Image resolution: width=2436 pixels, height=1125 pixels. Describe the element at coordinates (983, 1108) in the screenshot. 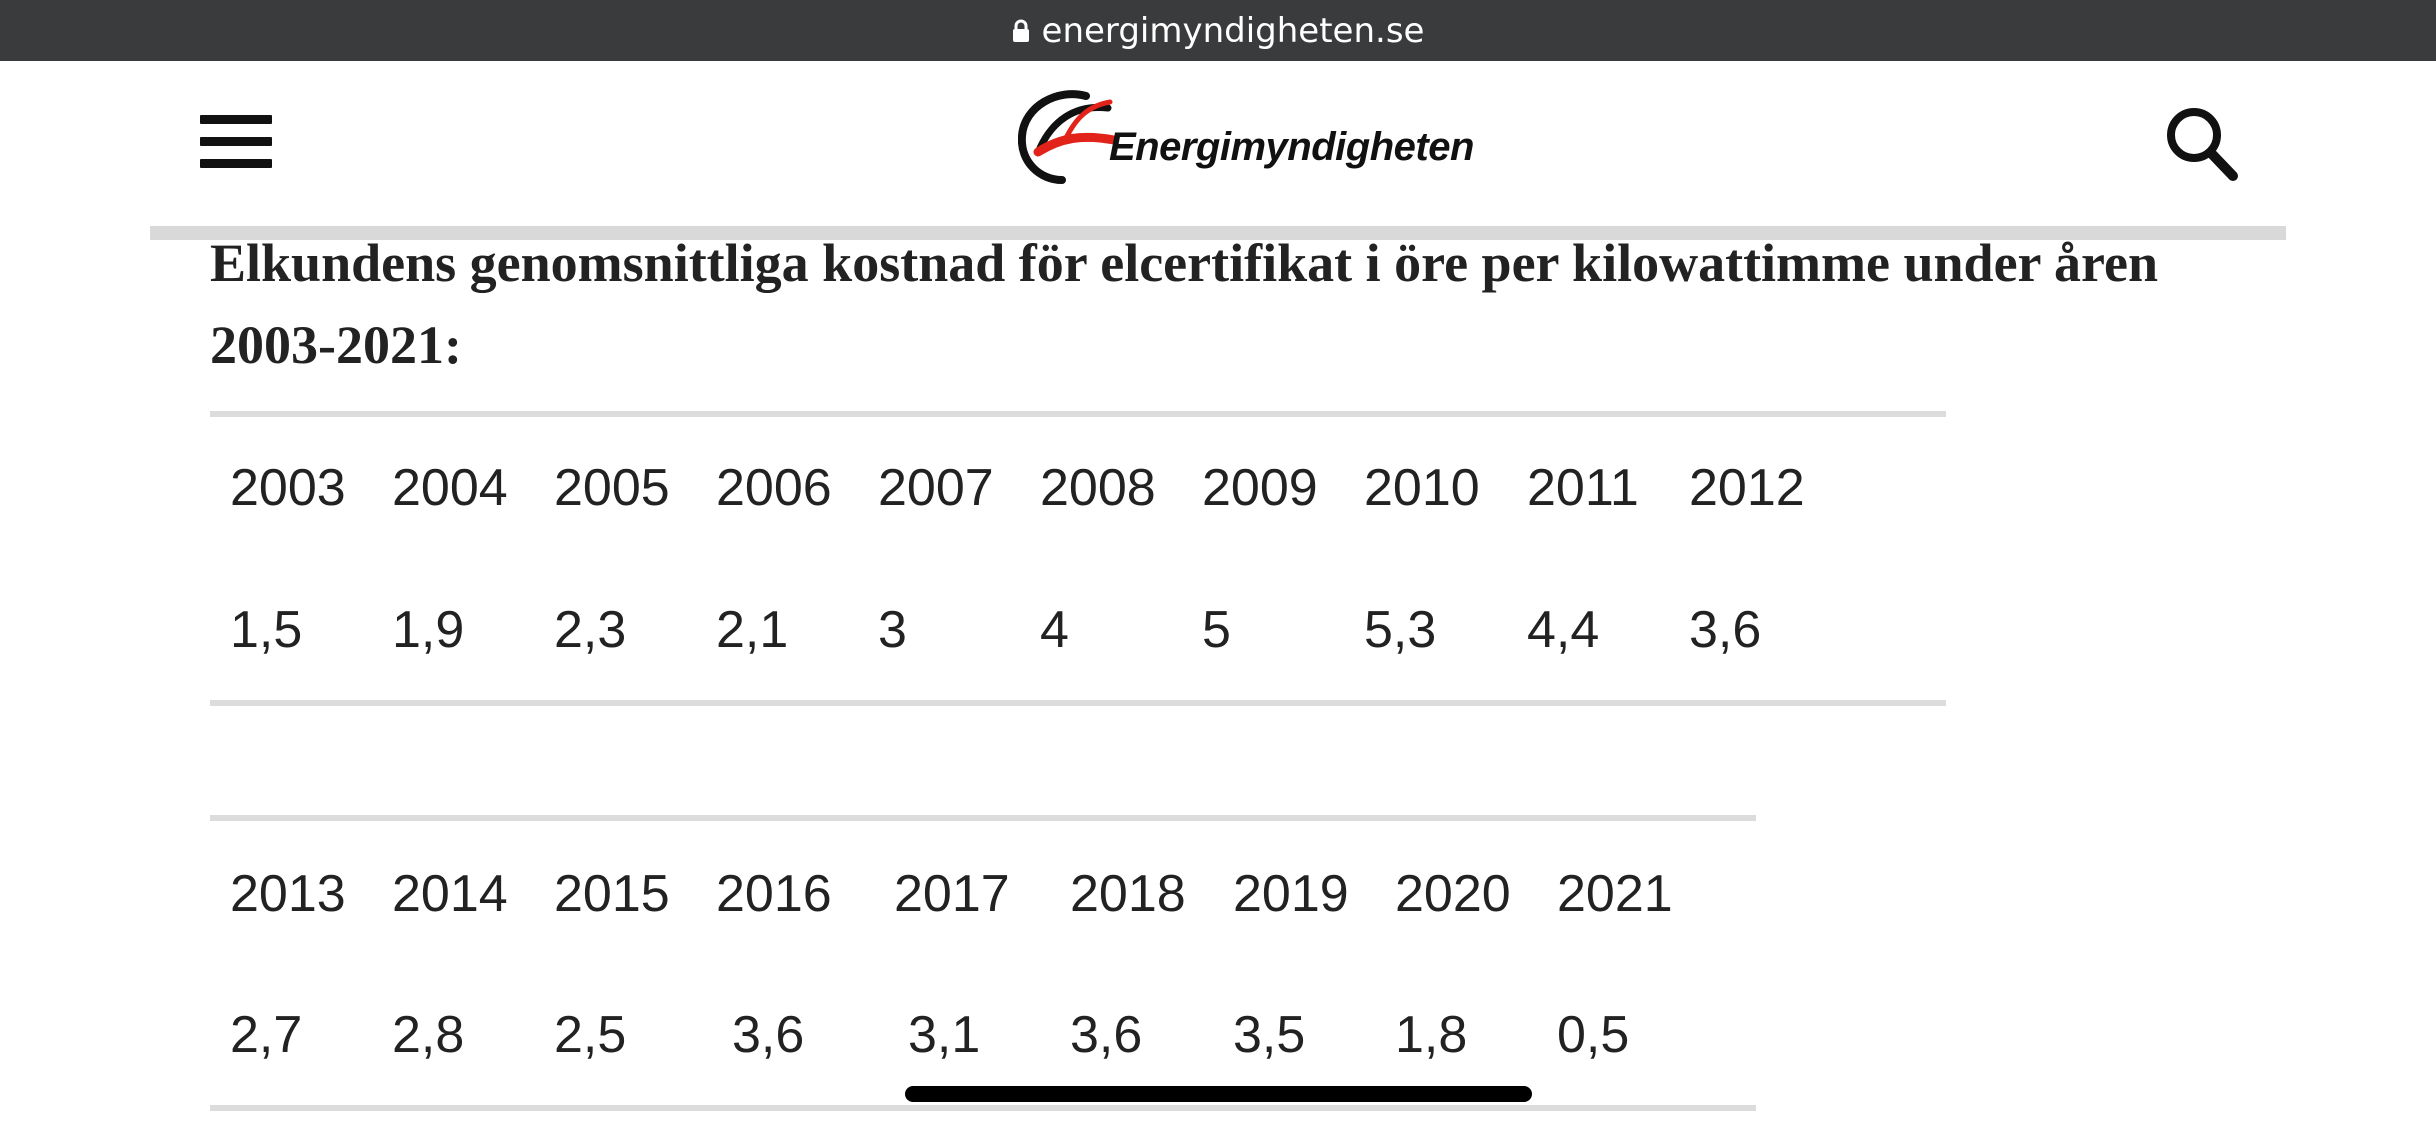

I see `table-2-bottom-rule` at that location.